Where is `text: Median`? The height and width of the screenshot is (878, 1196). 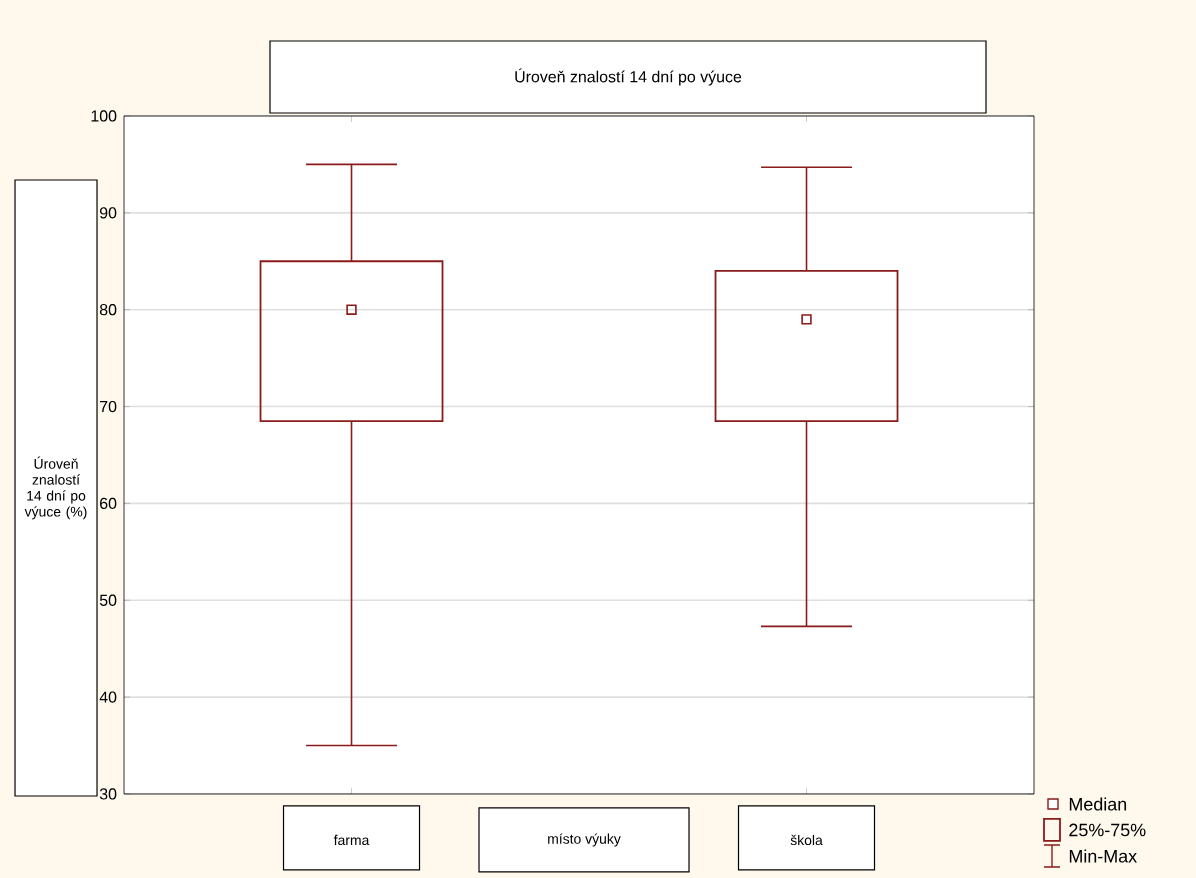
text: Median is located at coordinates (1098, 804).